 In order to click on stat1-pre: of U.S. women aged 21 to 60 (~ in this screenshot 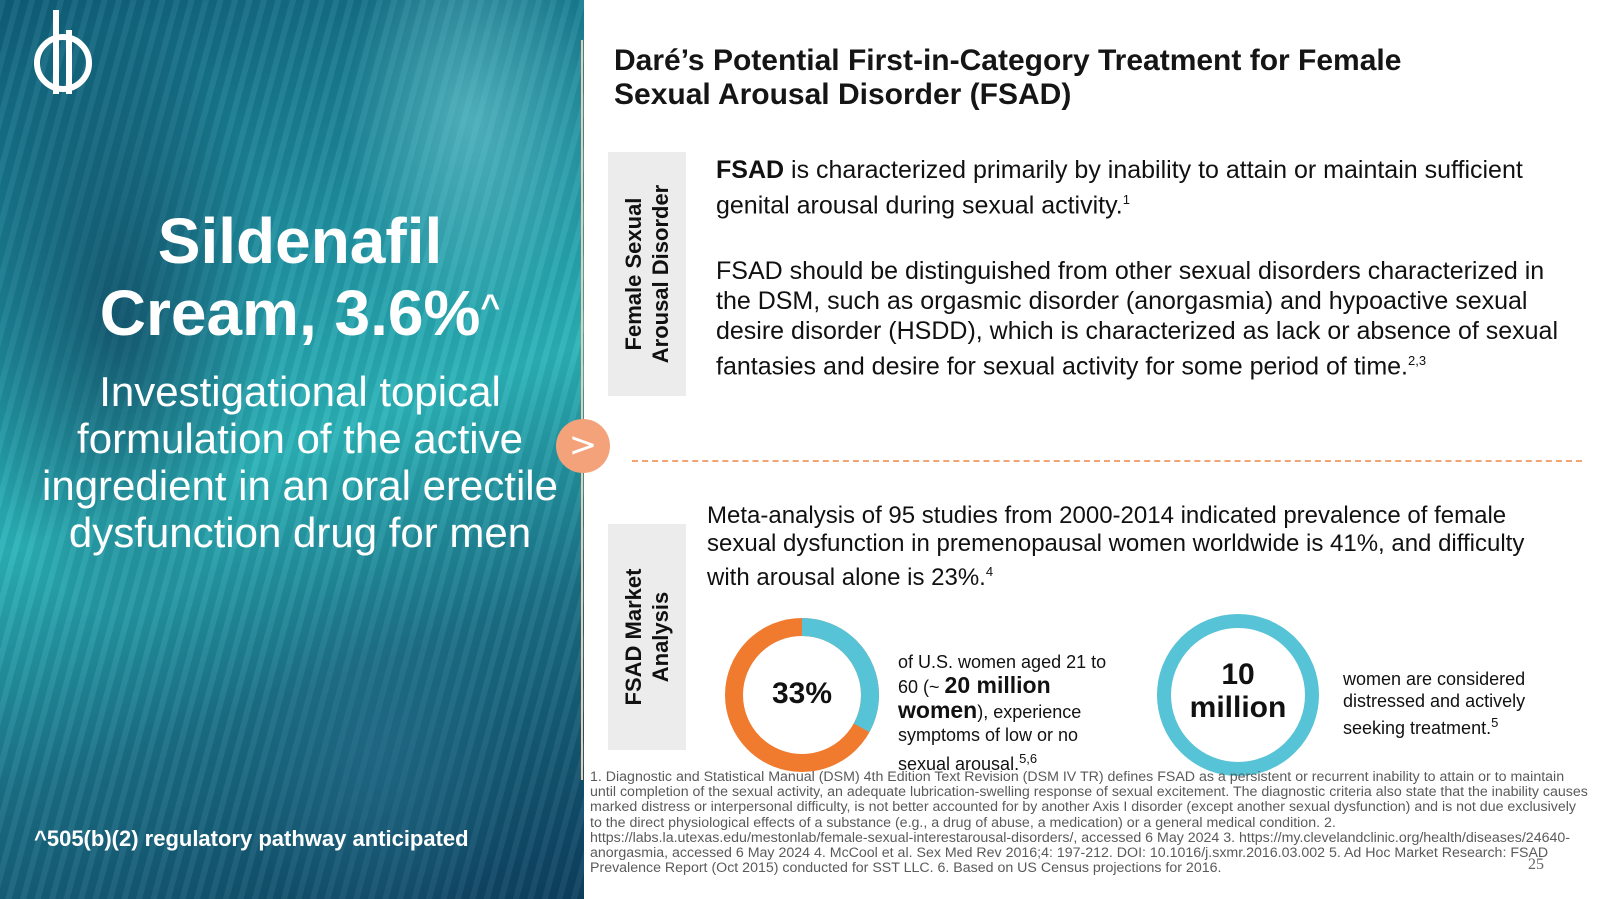, I will do `click(1002, 674)`.